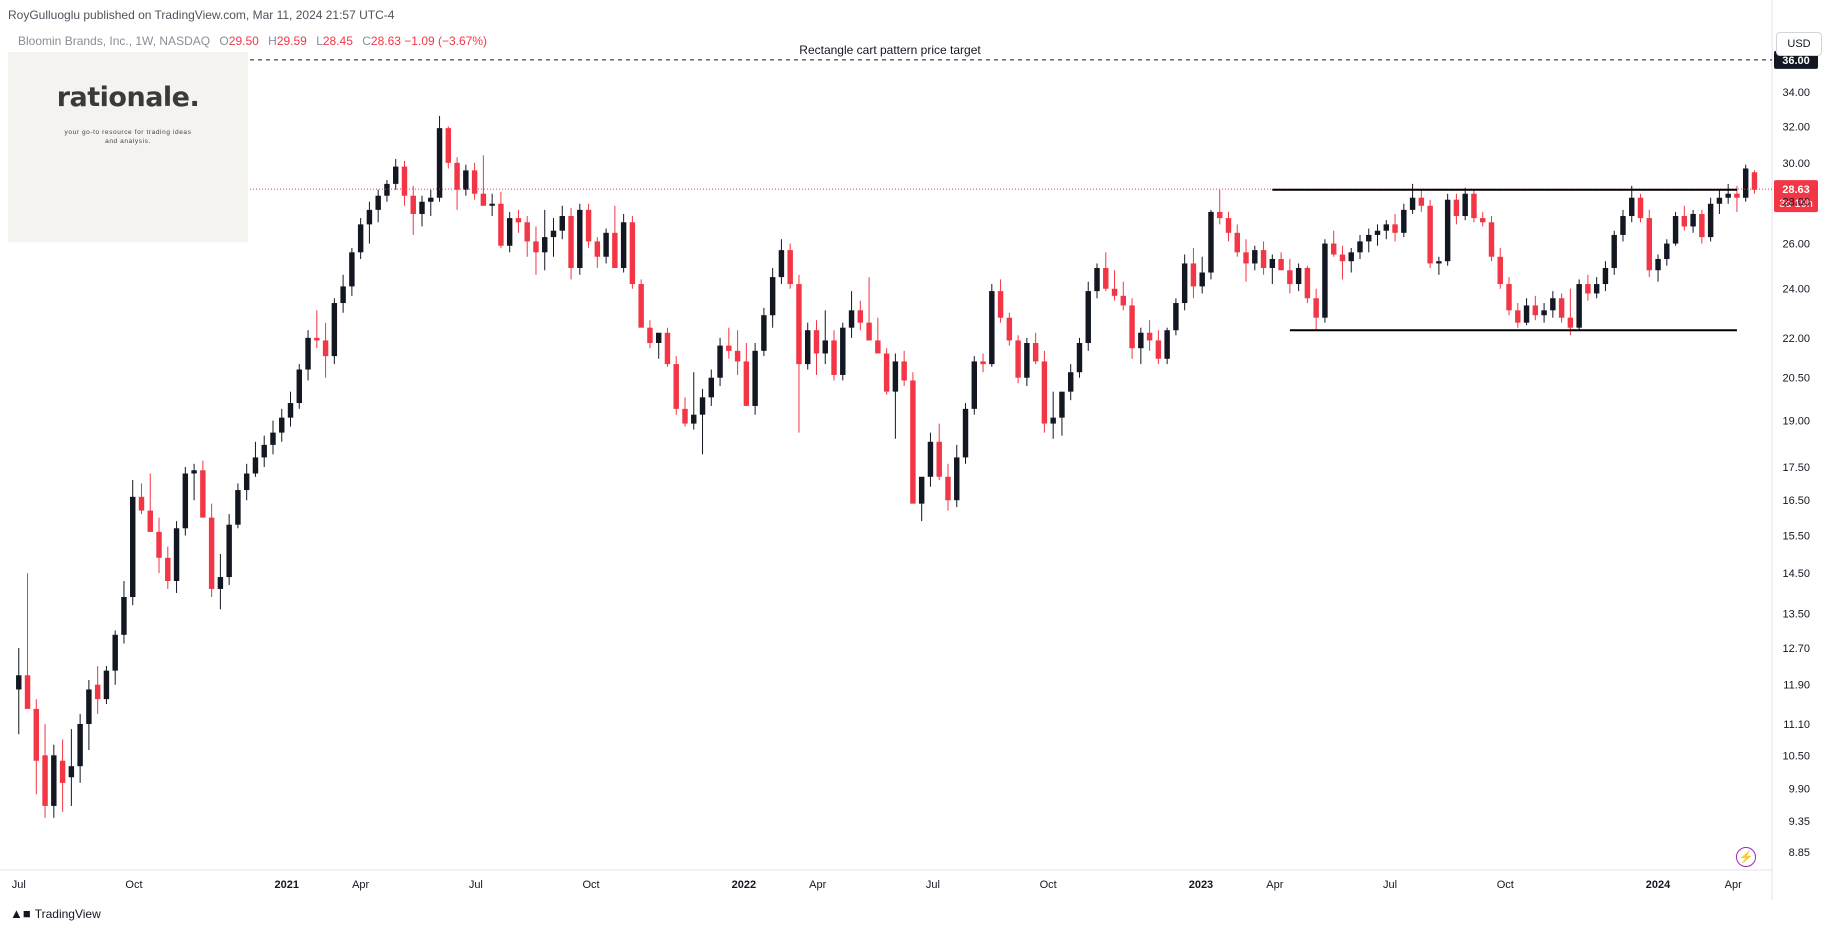 This screenshot has width=1835, height=931. What do you see at coordinates (1796, 649) in the screenshot?
I see `y-tick-label: 12.70` at bounding box center [1796, 649].